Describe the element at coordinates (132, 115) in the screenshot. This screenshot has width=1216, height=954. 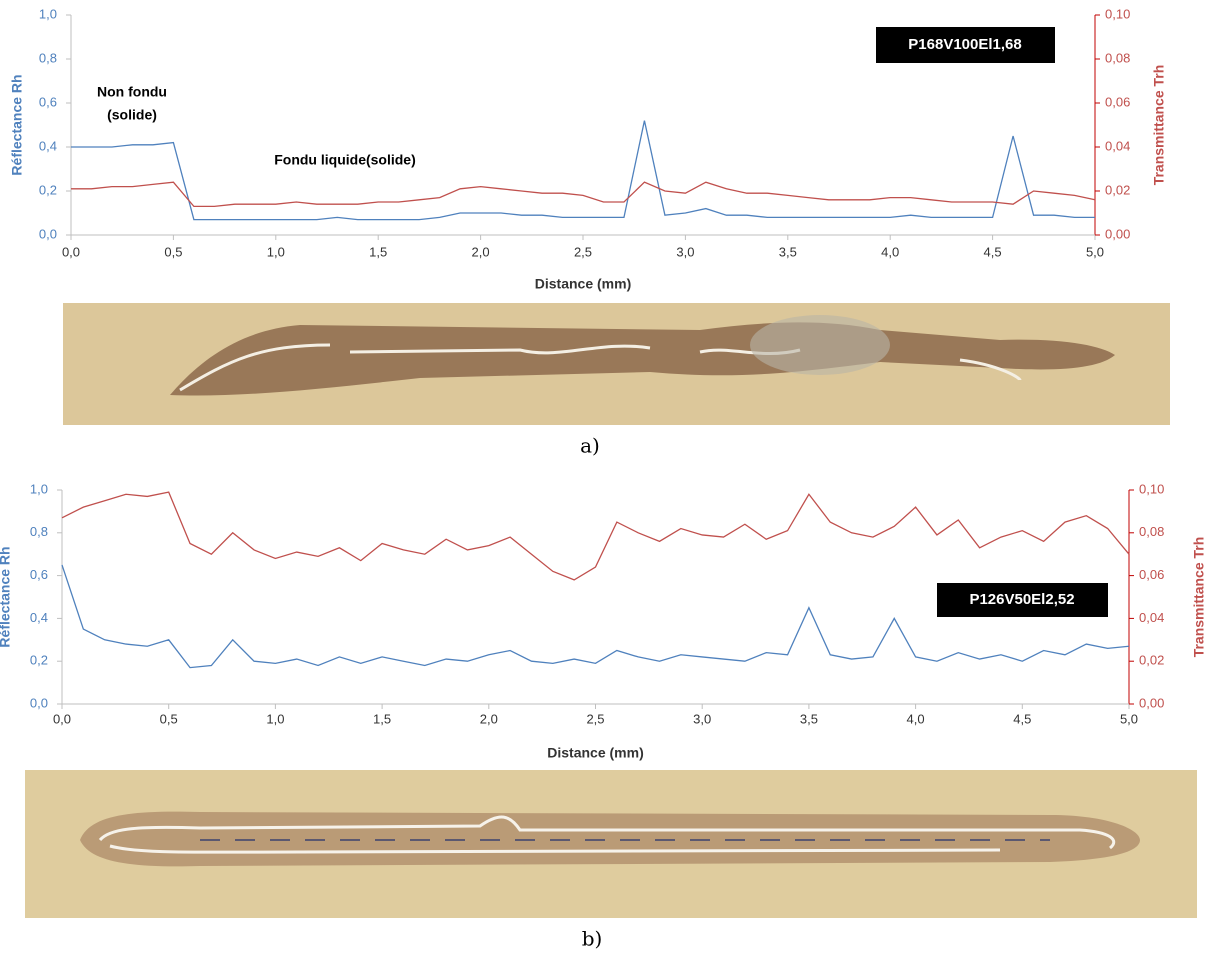
I see `annotation: (solide)` at that location.